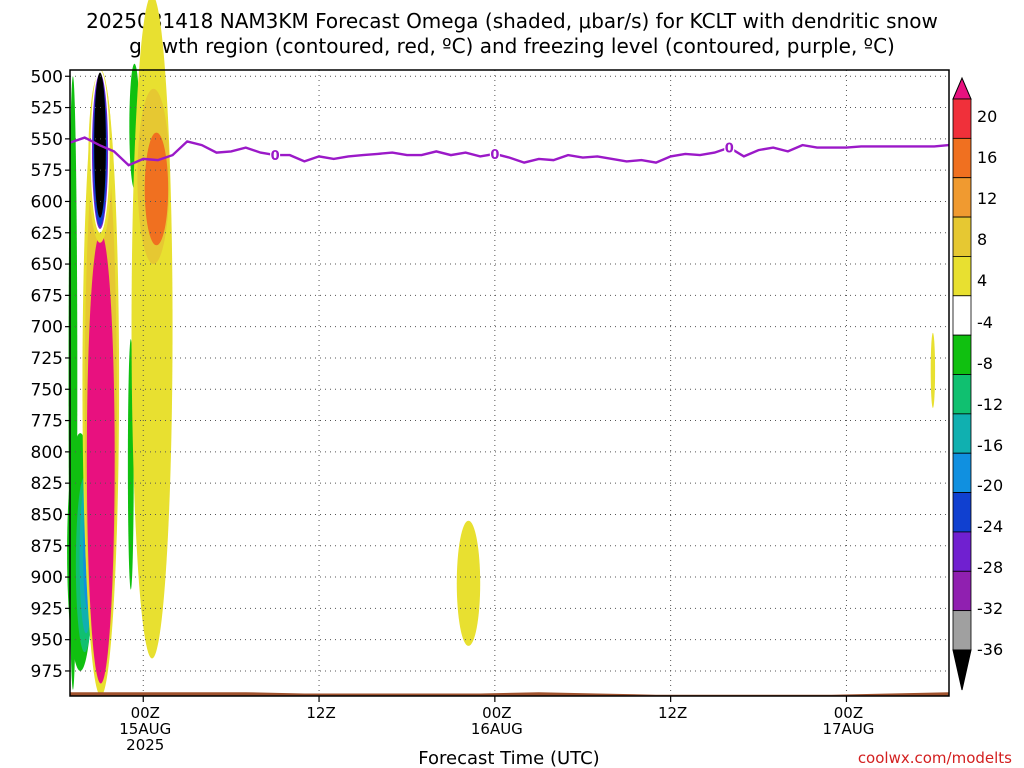 The width and height of the screenshot is (1024, 768). What do you see at coordinates (47, 234) in the screenshot?
I see `y-tick-label-5: 625` at bounding box center [47, 234].